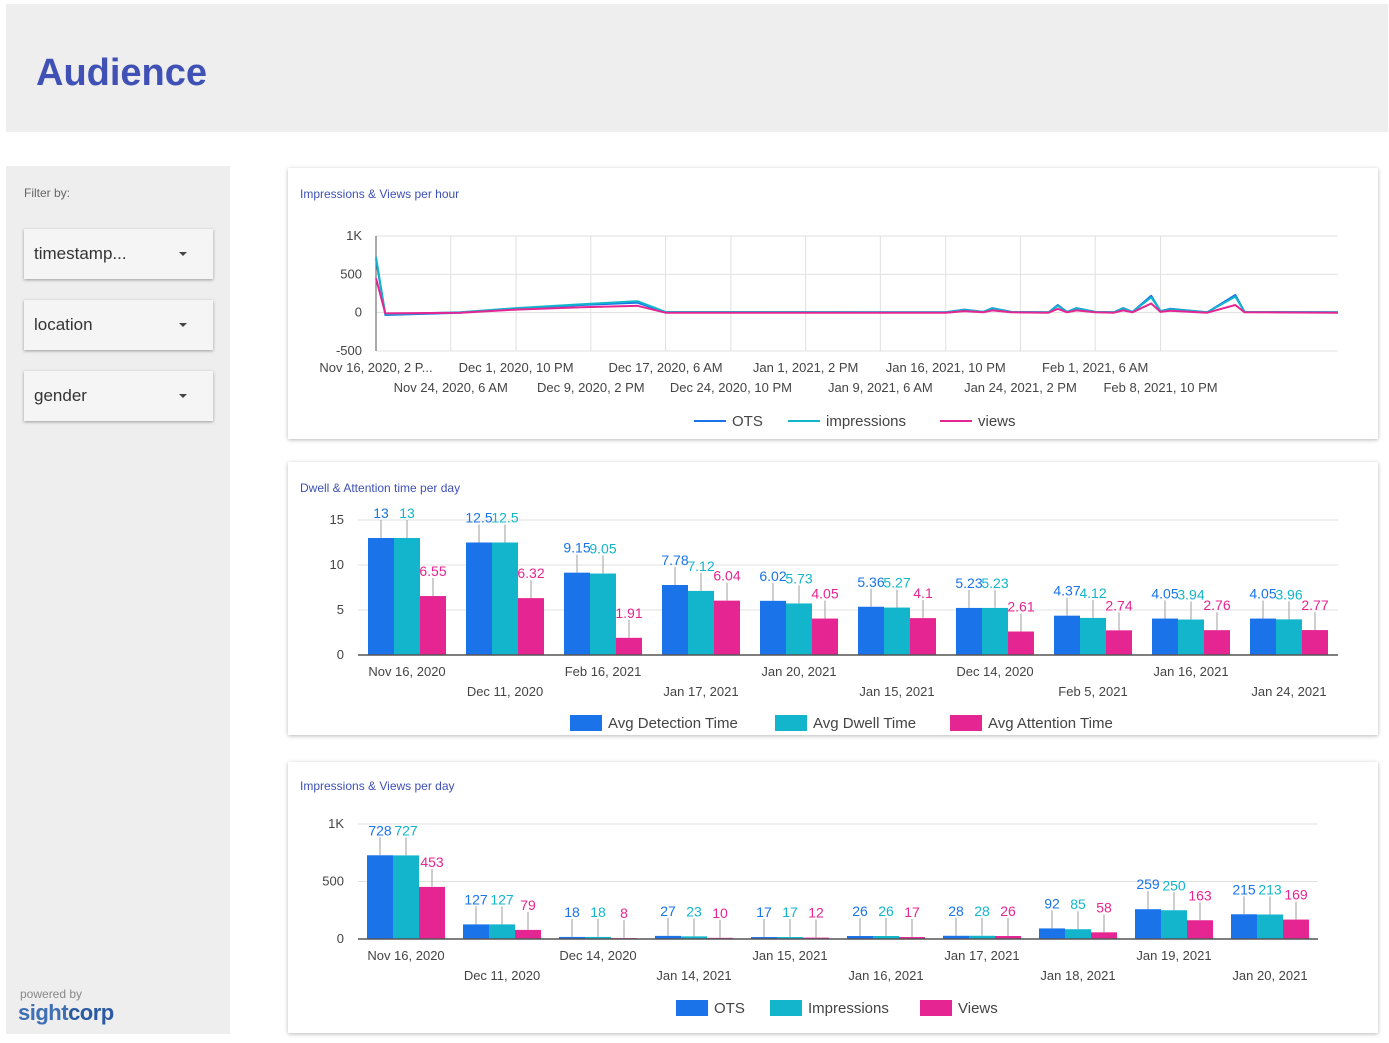 Image resolution: width=1389 pixels, height=1043 pixels. I want to click on y-tick-label: 5, so click(340, 609).